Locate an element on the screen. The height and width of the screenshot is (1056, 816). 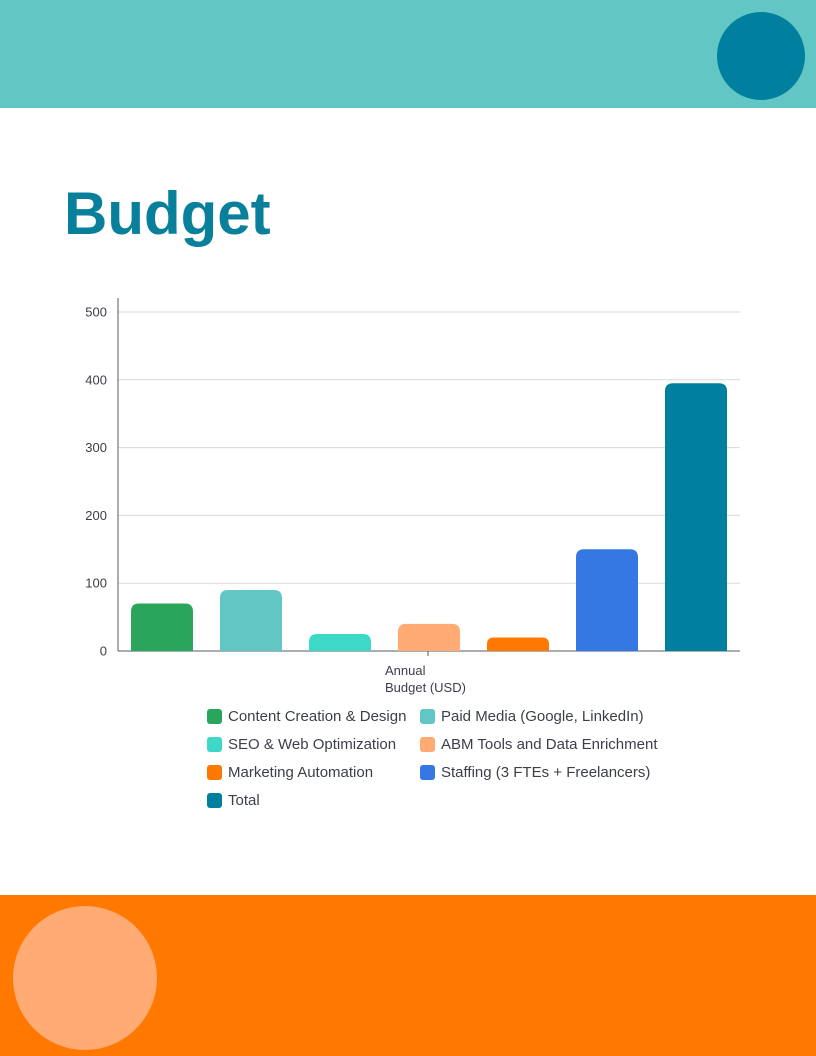
legend-item: Staffing (3 FTEs + Freelancers) is located at coordinates (535, 772).